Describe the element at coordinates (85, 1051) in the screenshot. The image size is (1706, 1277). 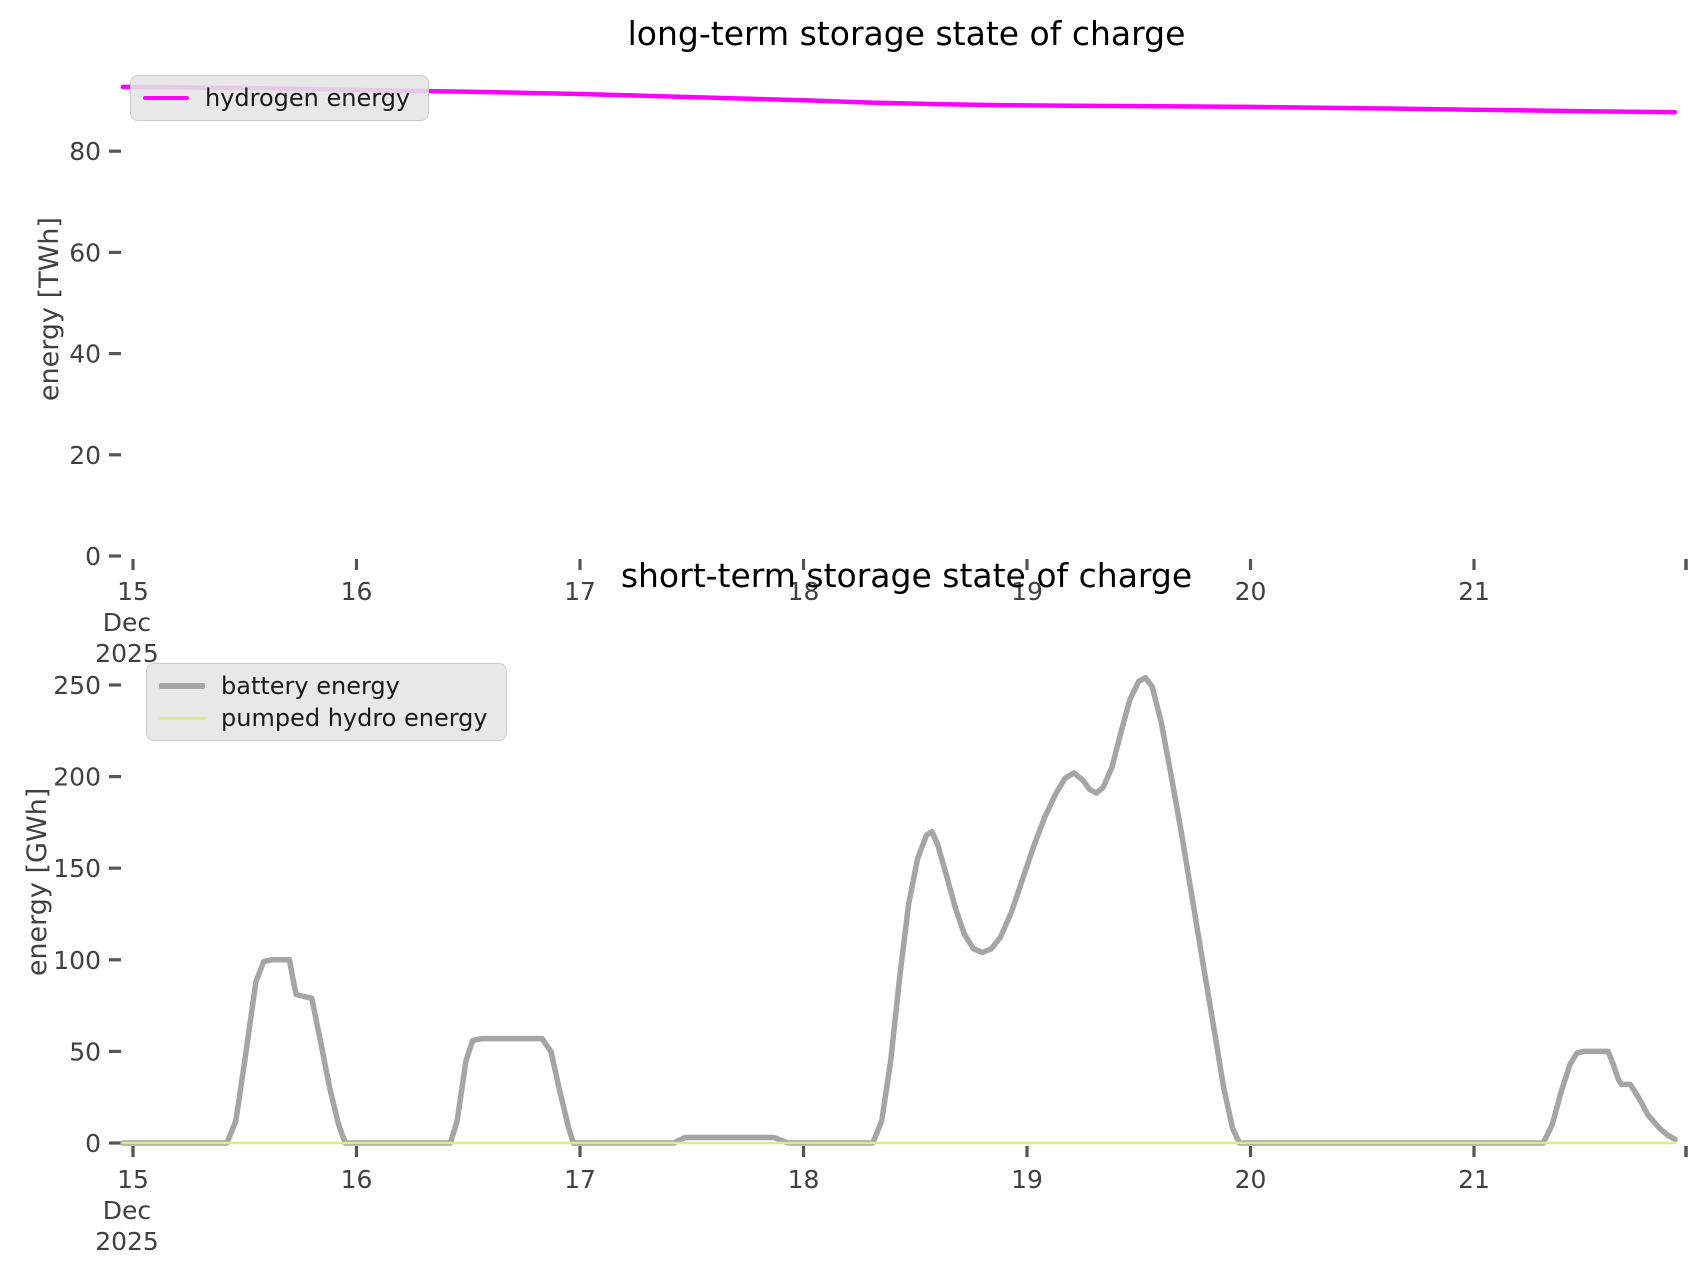
I see `y-tick-label: 50` at that location.